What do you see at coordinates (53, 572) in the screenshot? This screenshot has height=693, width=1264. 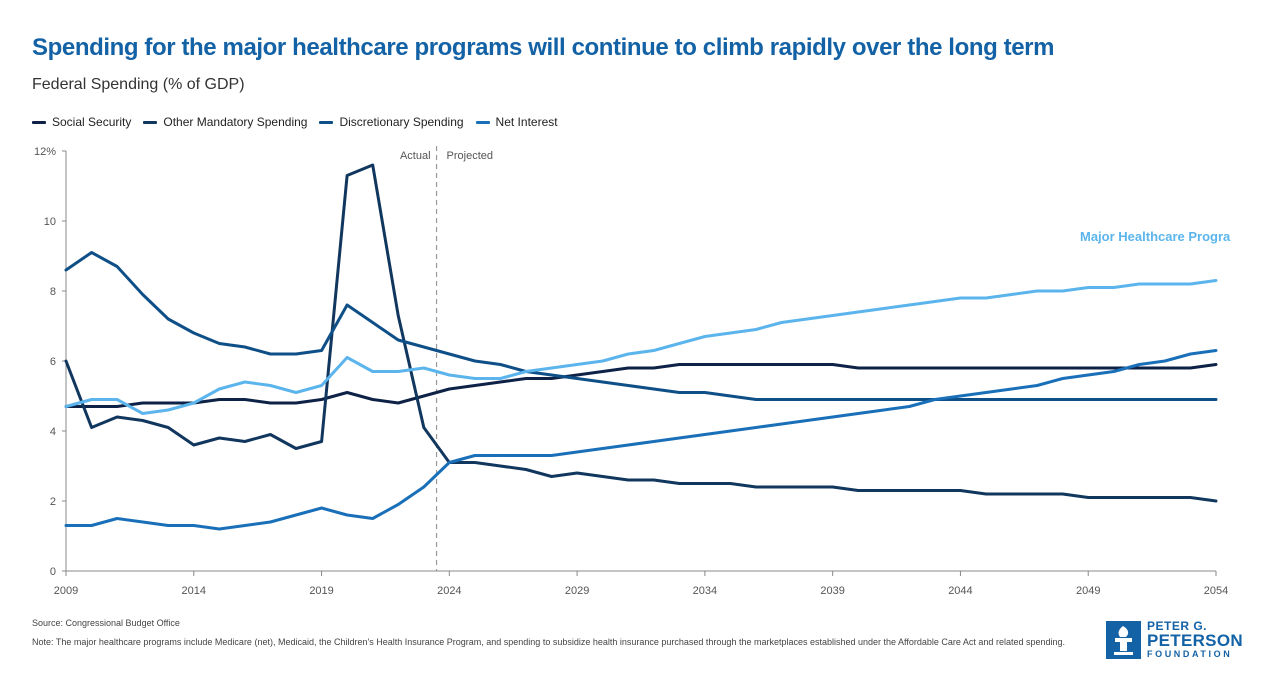 I see `y-tick-label: 0` at bounding box center [53, 572].